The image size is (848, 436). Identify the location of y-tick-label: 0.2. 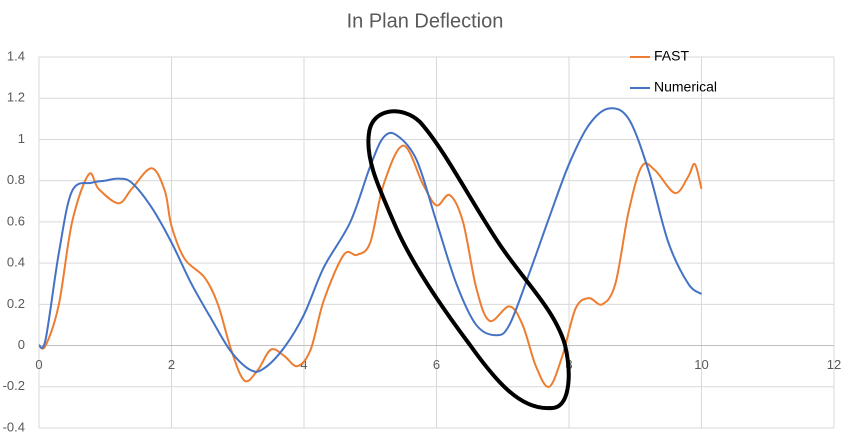
(16, 303).